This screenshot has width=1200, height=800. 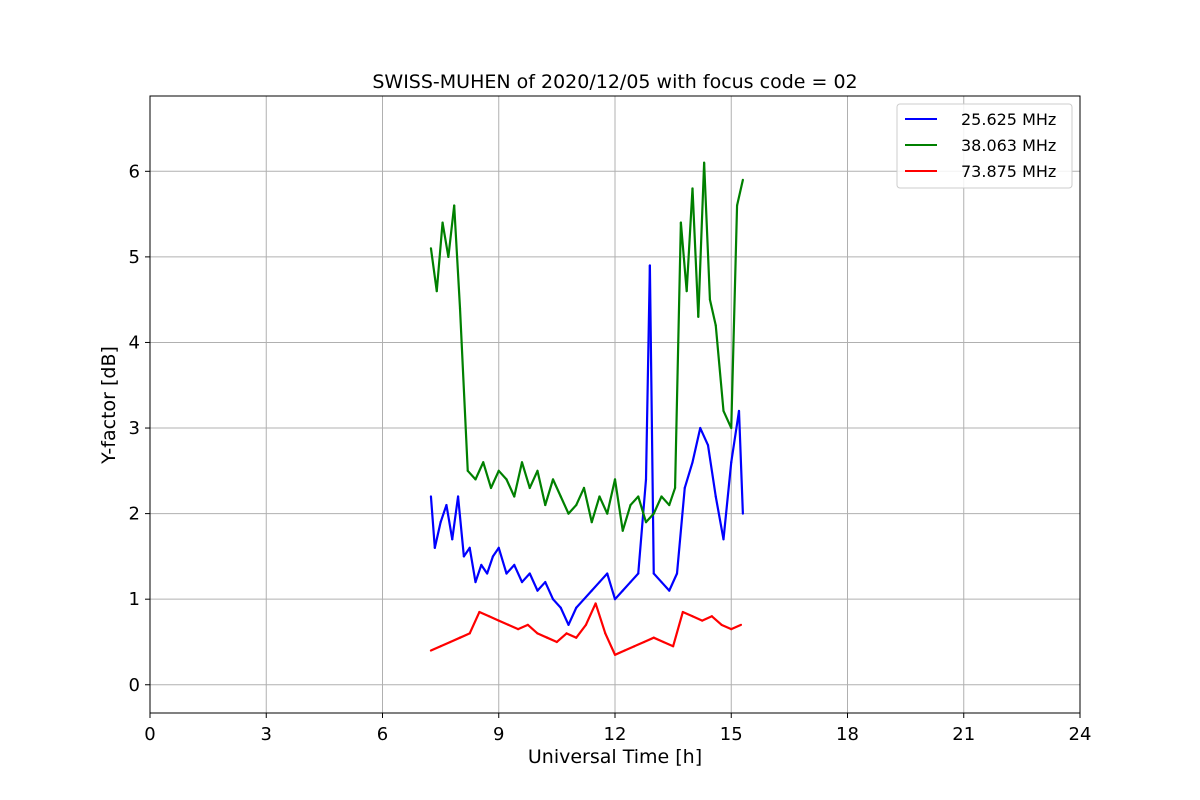 What do you see at coordinates (1080, 734) in the screenshot?
I see `x-tick-label: 24` at bounding box center [1080, 734].